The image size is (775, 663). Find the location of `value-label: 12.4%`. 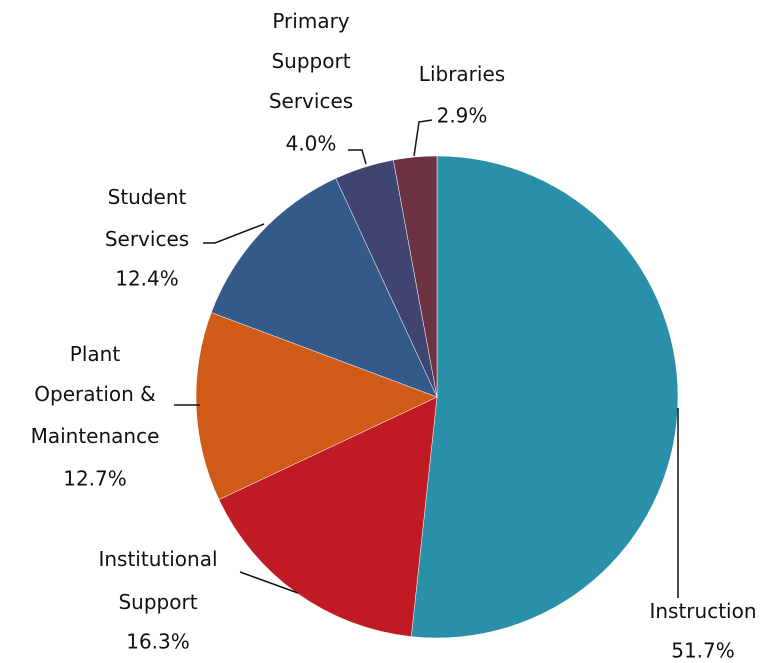

value-label: 12.4% is located at coordinates (147, 279).